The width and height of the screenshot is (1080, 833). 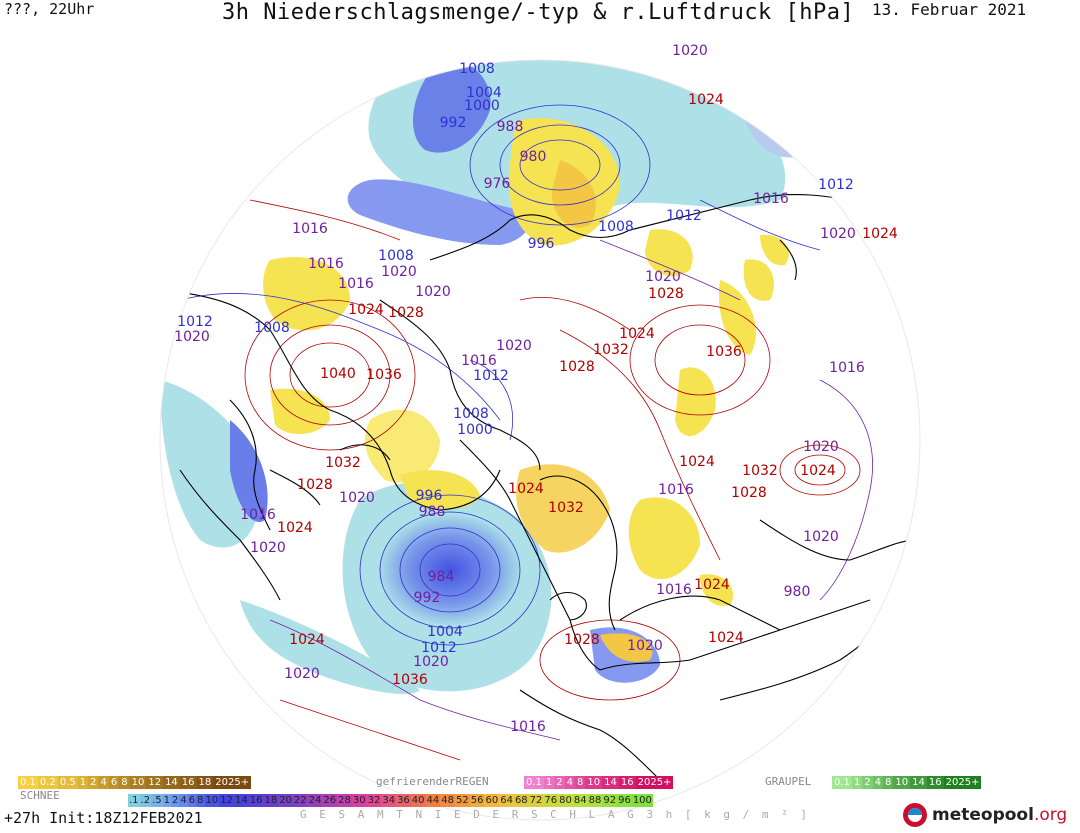 I want to click on graupel-legend-cell: 4, so click(x=878, y=782).